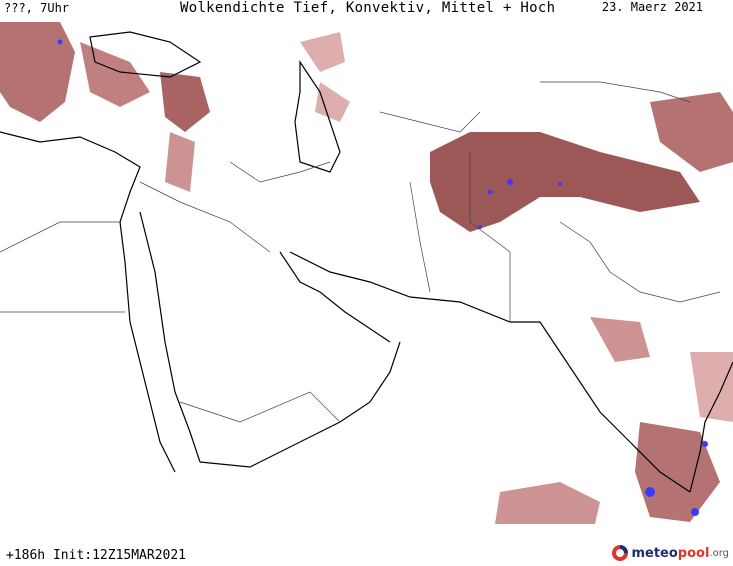  I want to click on cloud-patch-arabian-sea, so click(547, 503).